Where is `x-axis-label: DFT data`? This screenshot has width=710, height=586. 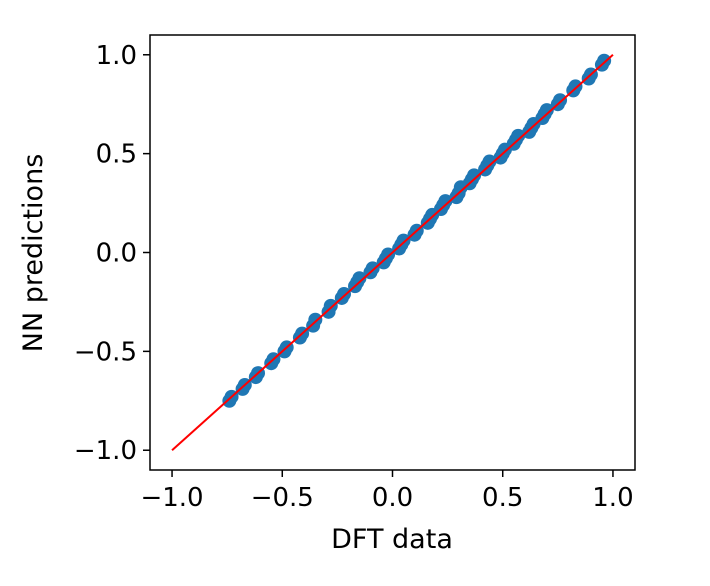
x-axis-label: DFT data is located at coordinates (392, 539).